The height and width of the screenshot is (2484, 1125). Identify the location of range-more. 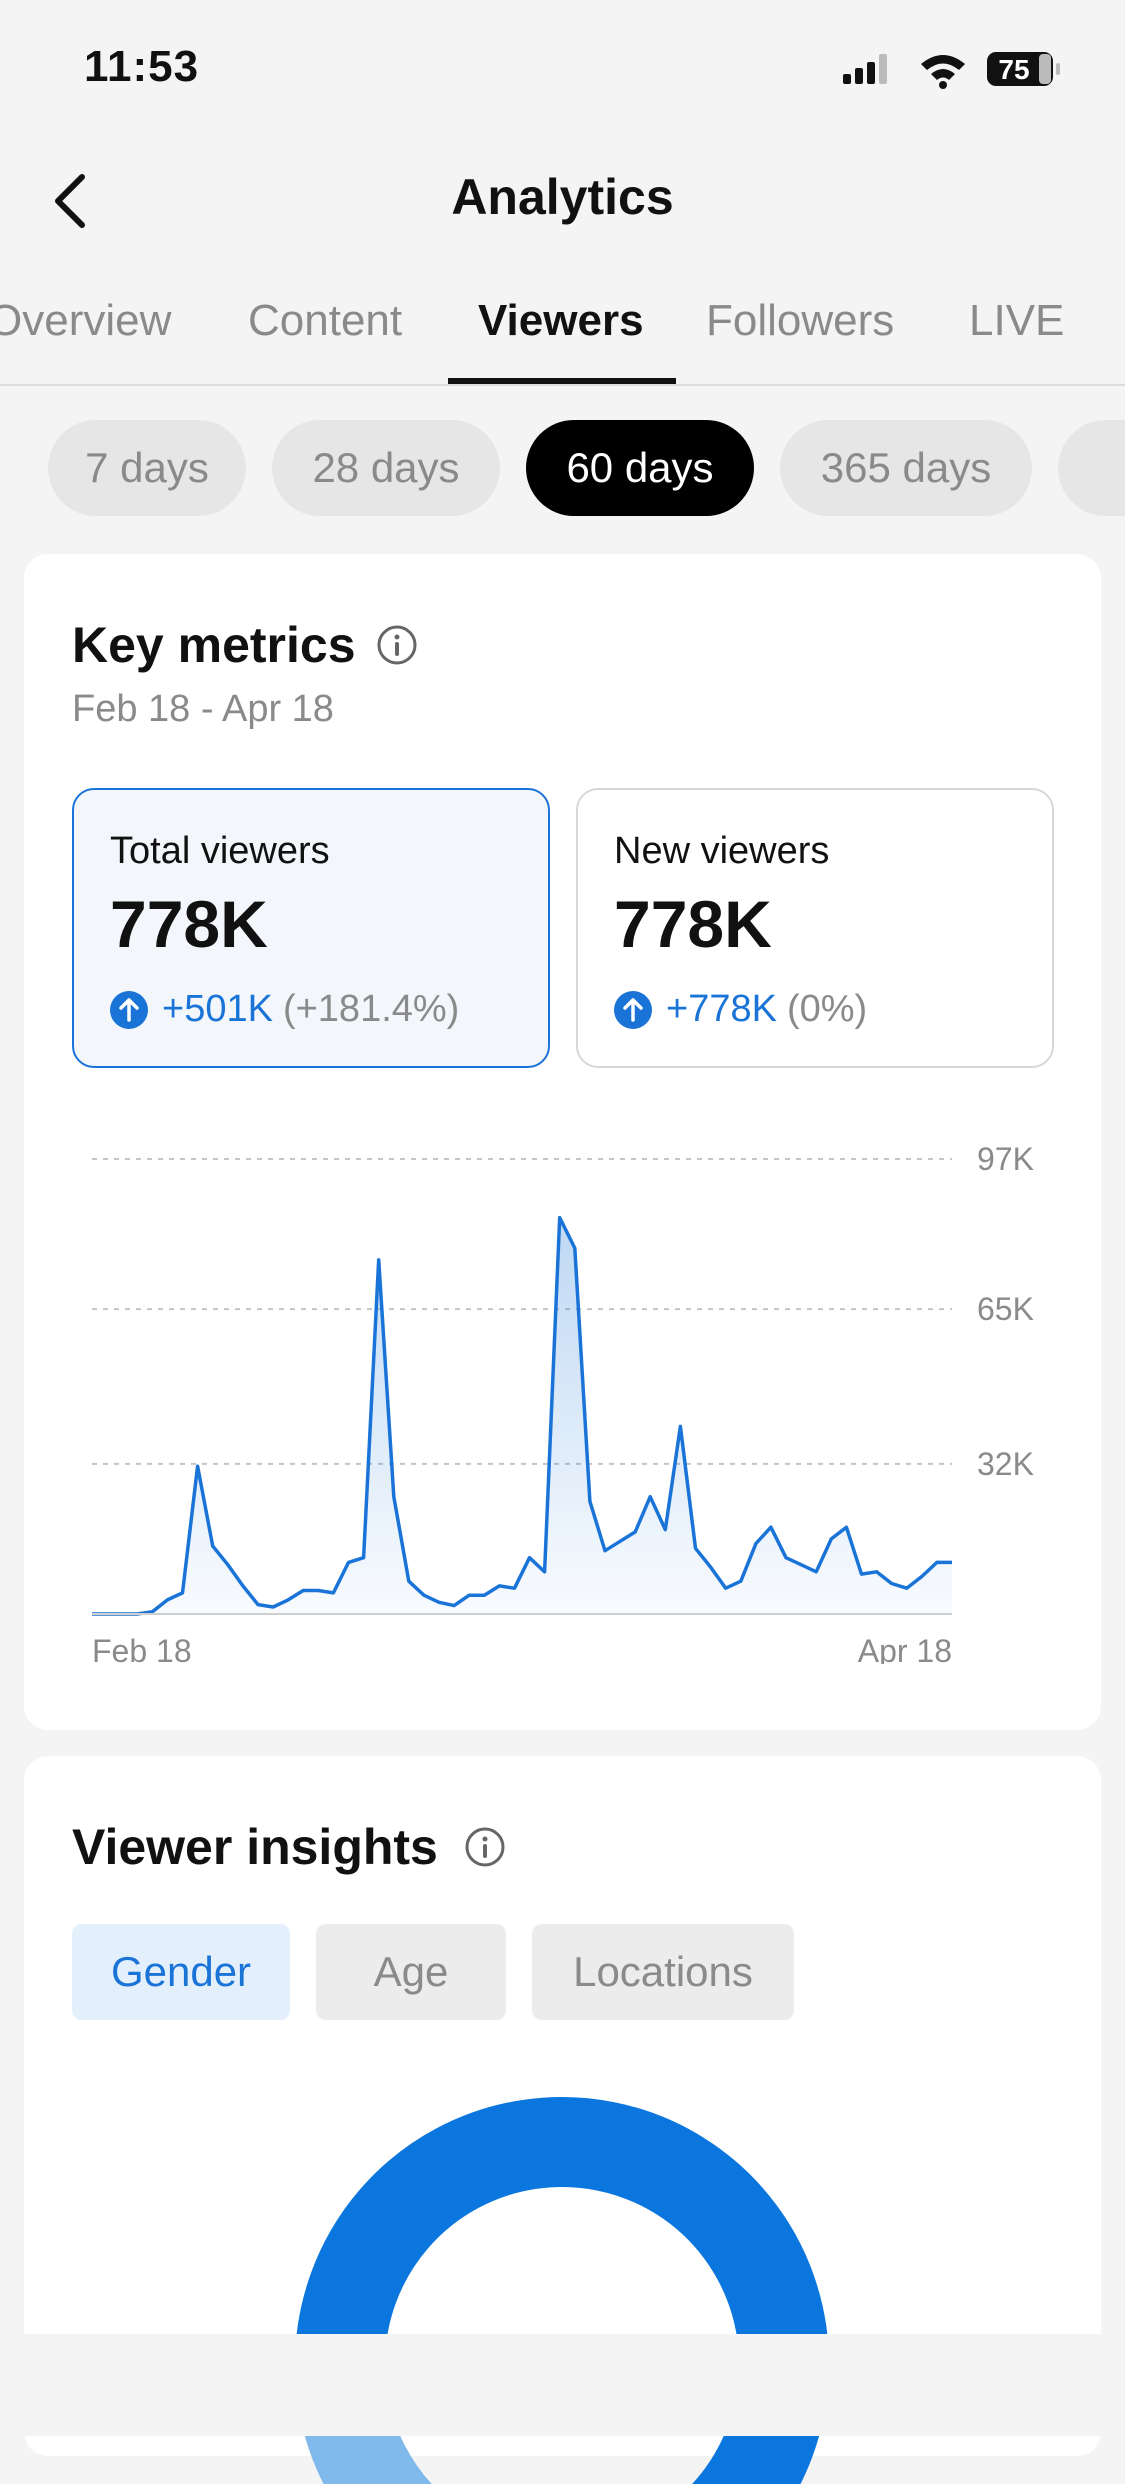
(1091, 468).